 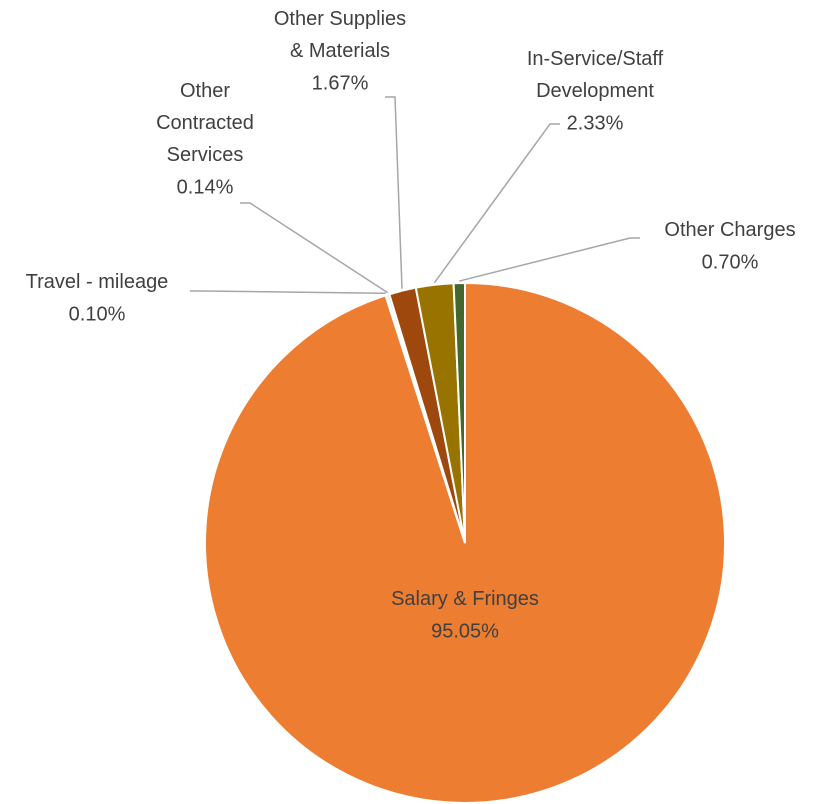 What do you see at coordinates (465, 599) in the screenshot?
I see `slice-label: Salary & Fringes` at bounding box center [465, 599].